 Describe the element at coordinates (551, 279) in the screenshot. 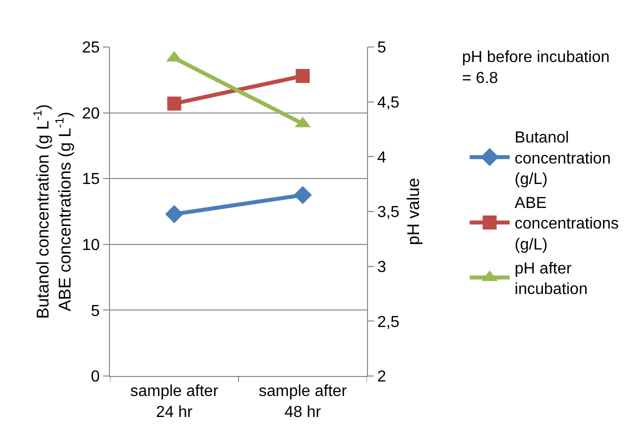

I see `legend-label: pH after incubation` at that location.